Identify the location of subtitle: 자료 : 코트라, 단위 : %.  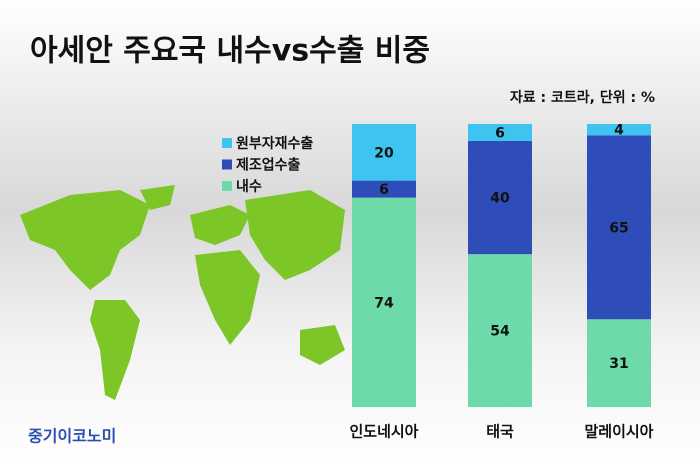
(582, 97).